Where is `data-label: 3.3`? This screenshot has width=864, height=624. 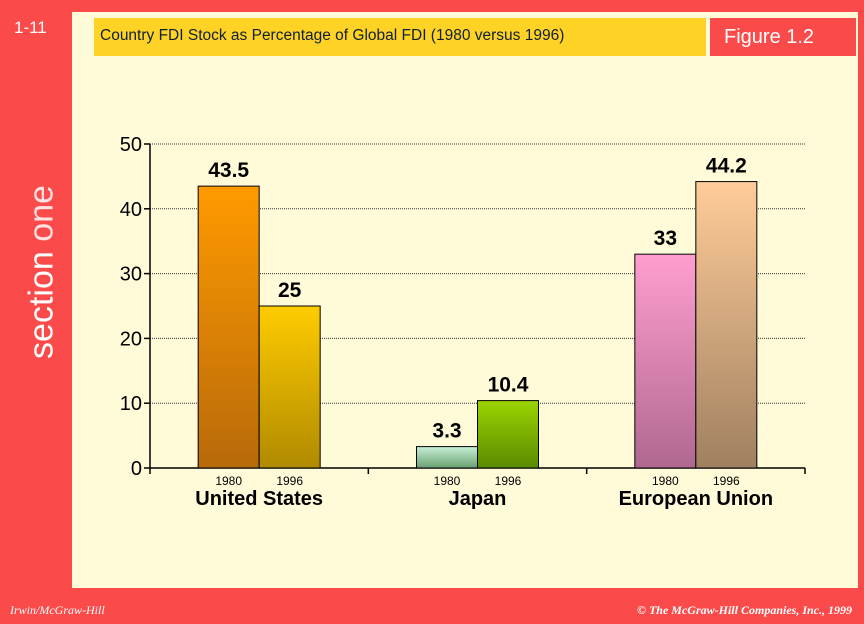
data-label: 3.3 is located at coordinates (446, 431).